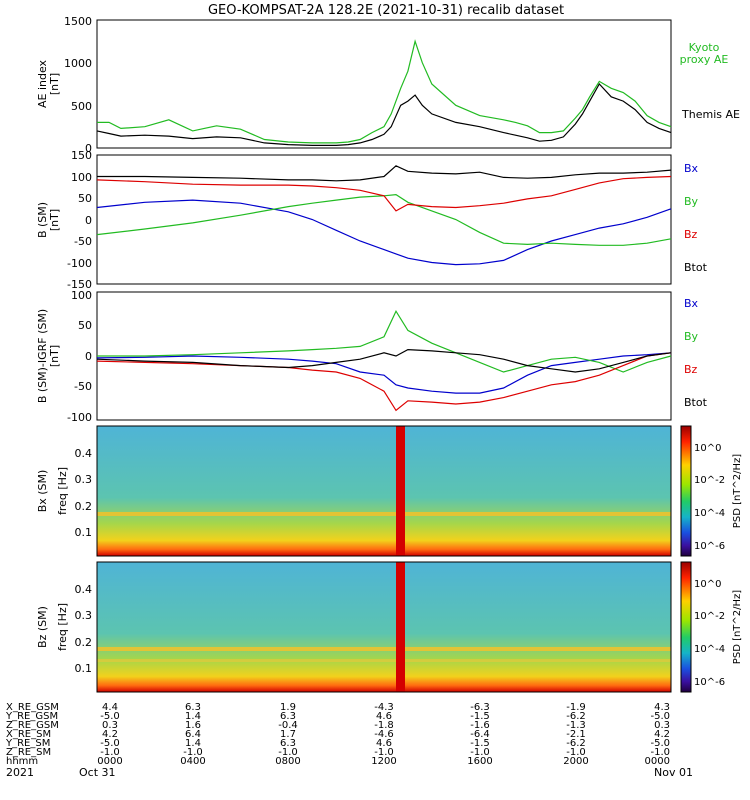 This screenshot has height=800, width=750. I want to click on ephem-cell: 4.3, so click(662, 707).